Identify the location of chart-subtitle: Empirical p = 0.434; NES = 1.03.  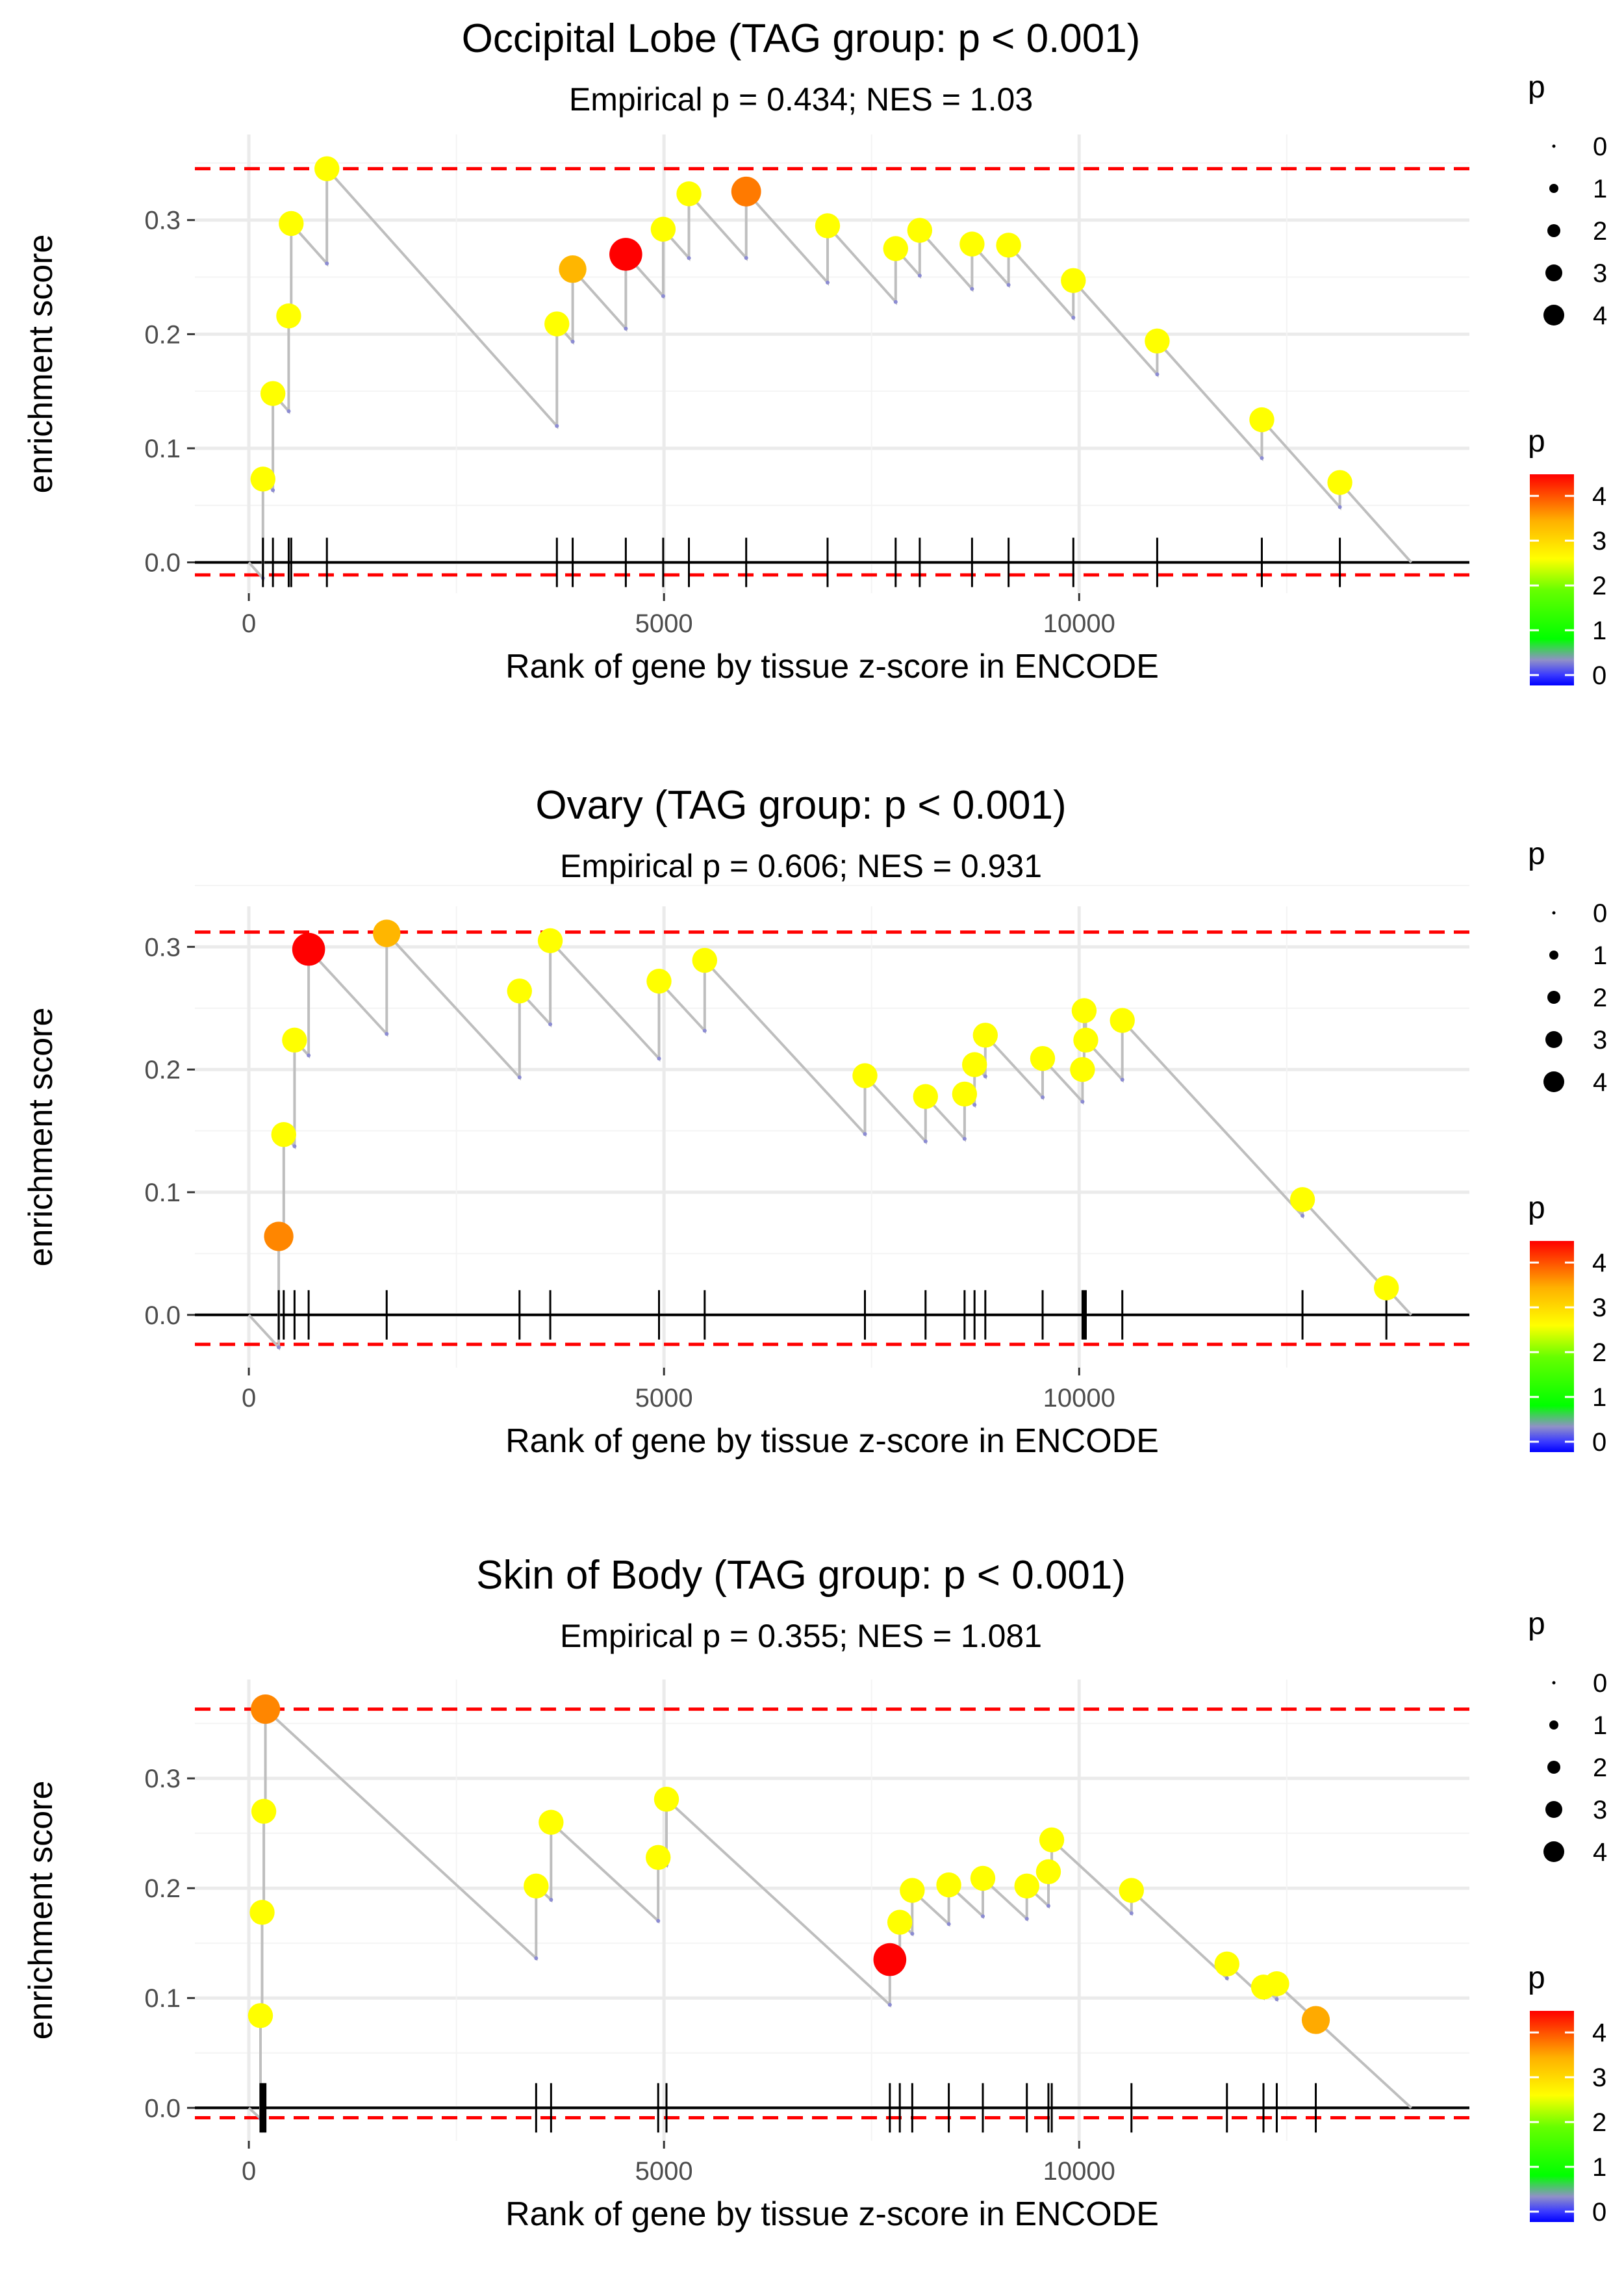
(801, 99).